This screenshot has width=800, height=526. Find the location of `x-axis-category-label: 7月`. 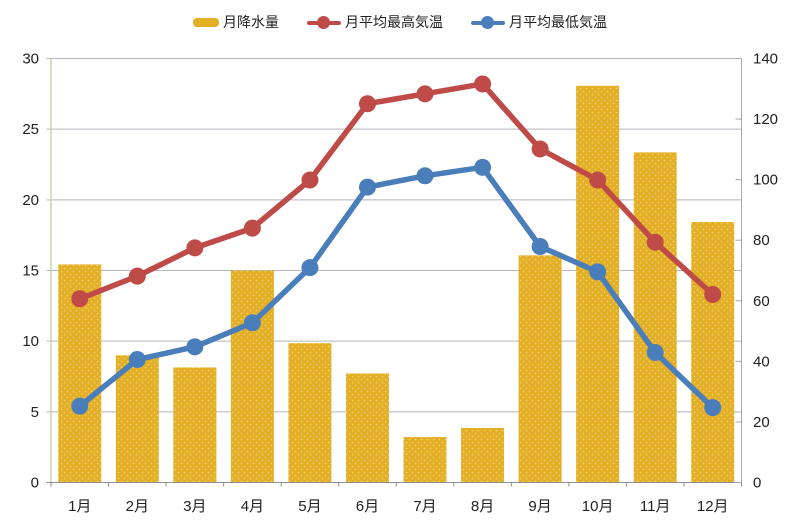

x-axis-category-label: 7月 is located at coordinates (424, 506).